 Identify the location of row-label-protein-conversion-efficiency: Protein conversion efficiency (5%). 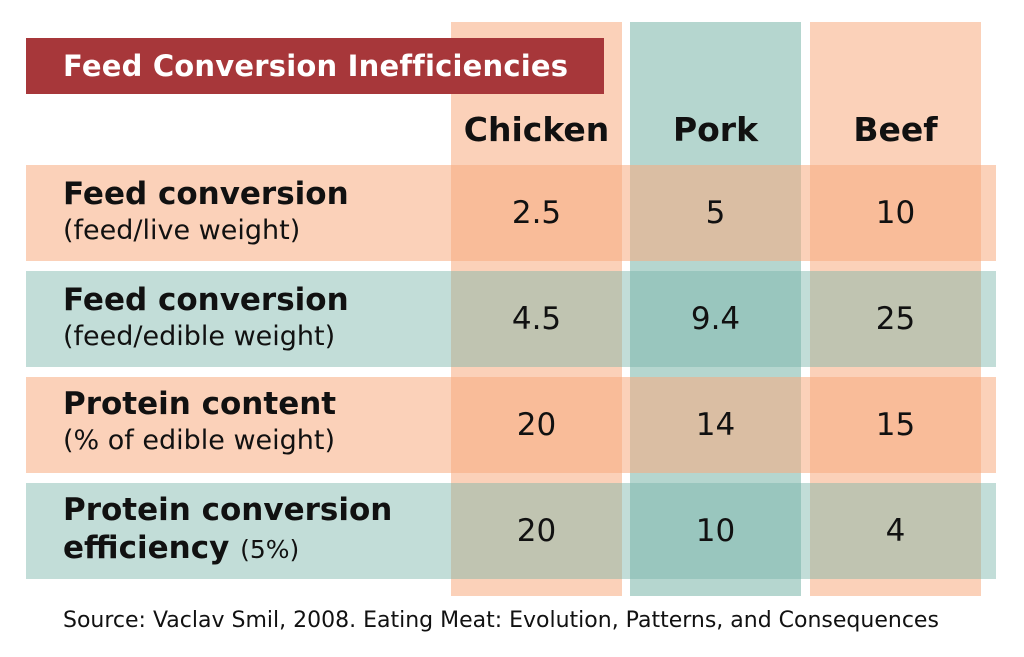
(253, 530).